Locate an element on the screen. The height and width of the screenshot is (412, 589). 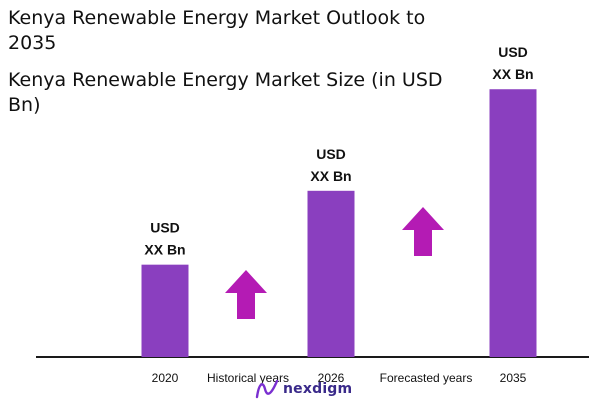
x-tick-label: 2035 is located at coordinates (513, 378).